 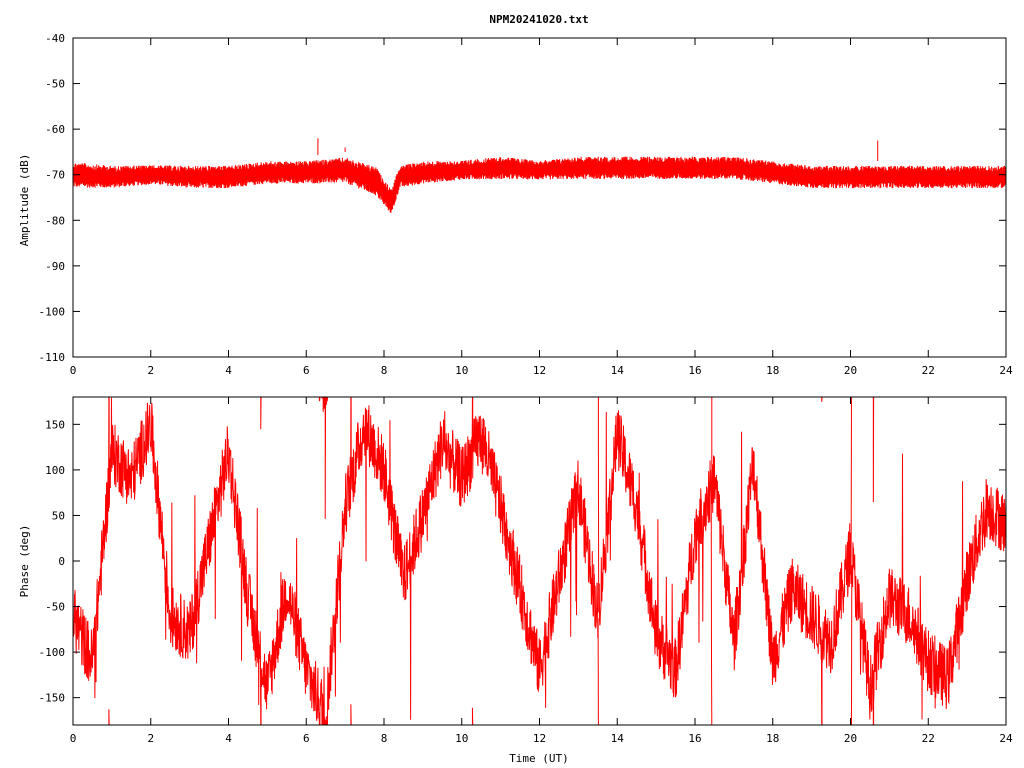 What do you see at coordinates (24, 200) in the screenshot?
I see `amplitude-y-axis-label: Amplitude (dB)` at bounding box center [24, 200].